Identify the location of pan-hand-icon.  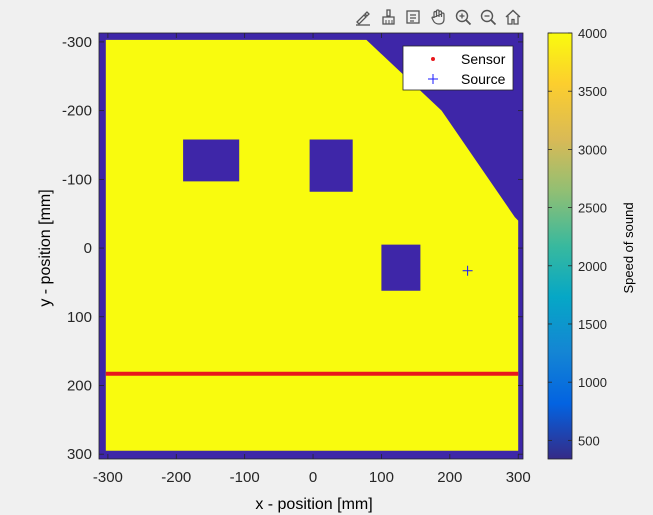
(438, 17).